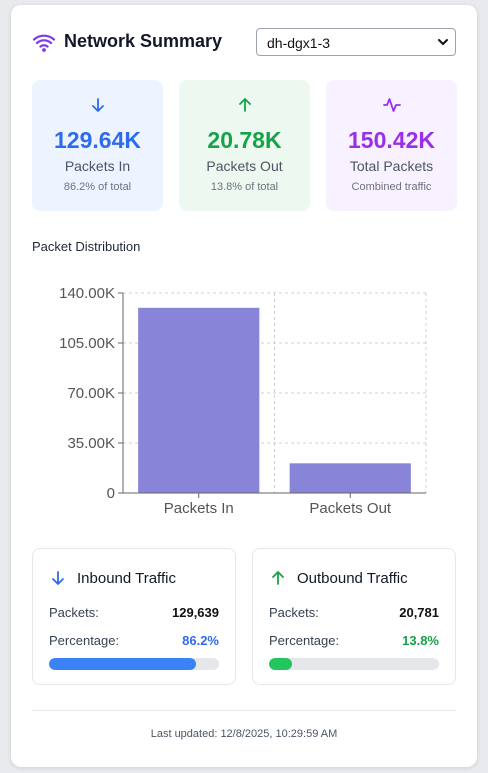 This screenshot has width=488, height=773. I want to click on wifi-icon, so click(44, 43).